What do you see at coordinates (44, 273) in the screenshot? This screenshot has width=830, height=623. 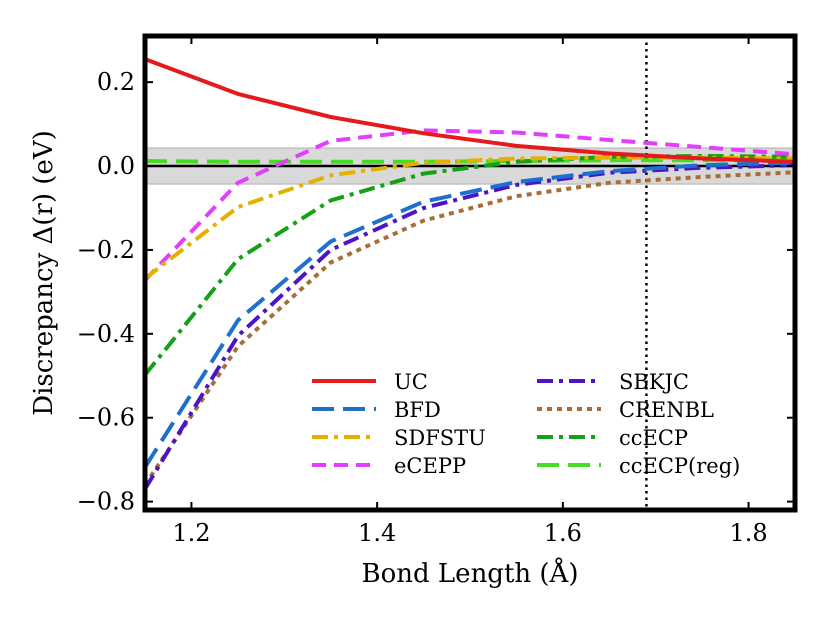 I see `y-axis-title: Discrepancy Δ(r) (eV)` at bounding box center [44, 273].